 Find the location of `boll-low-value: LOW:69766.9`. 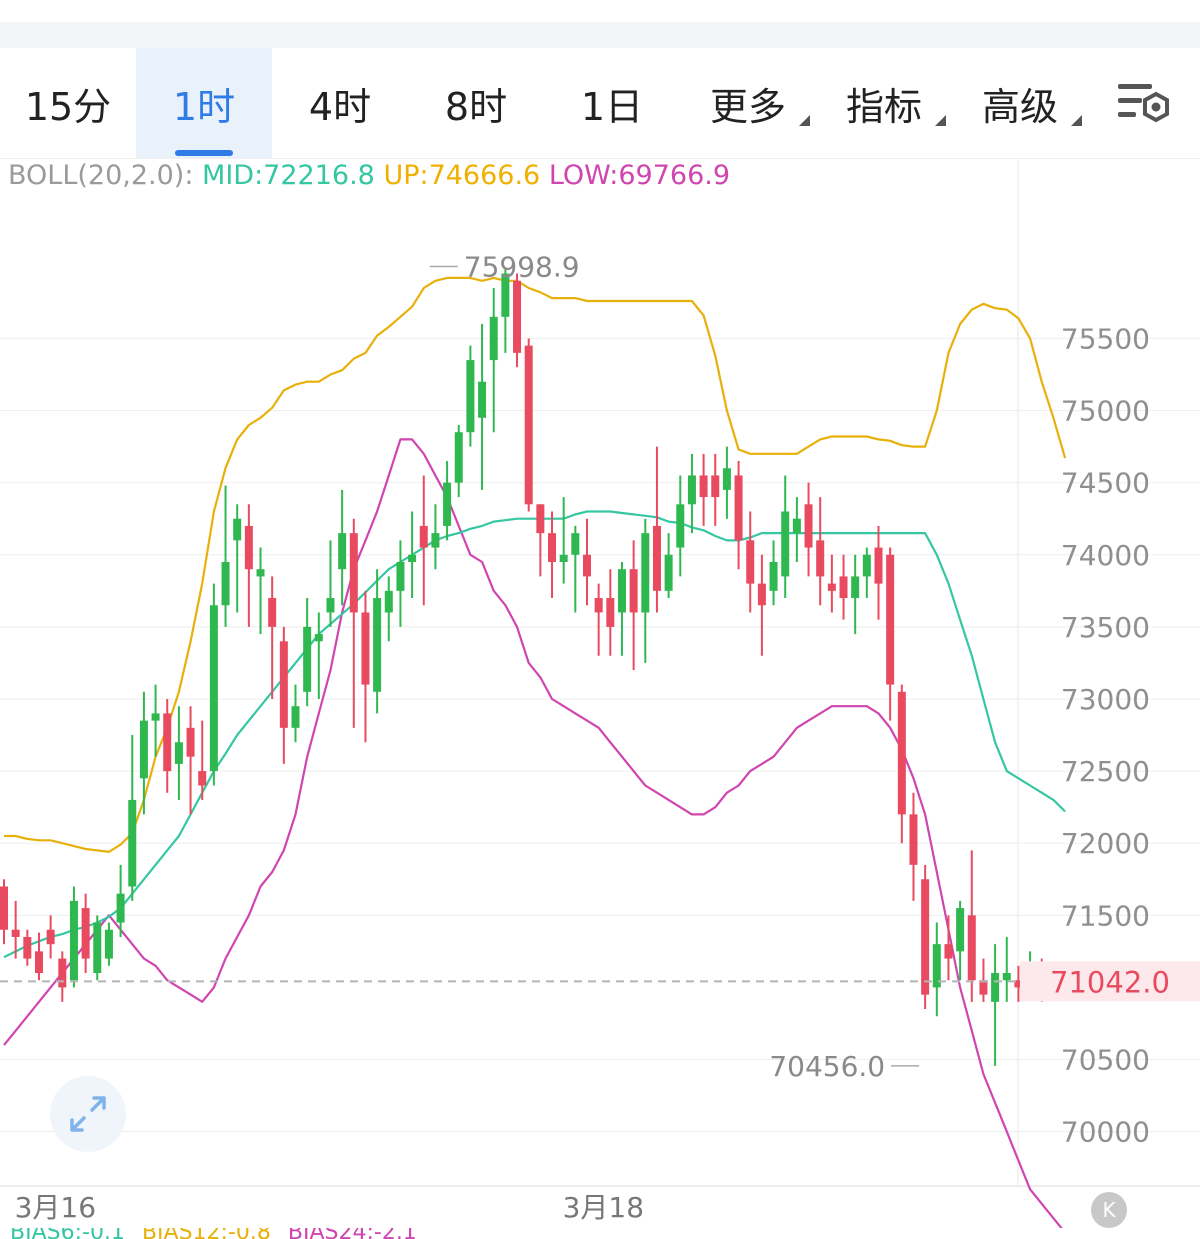

boll-low-value: LOW:69766.9 is located at coordinates (639, 175).